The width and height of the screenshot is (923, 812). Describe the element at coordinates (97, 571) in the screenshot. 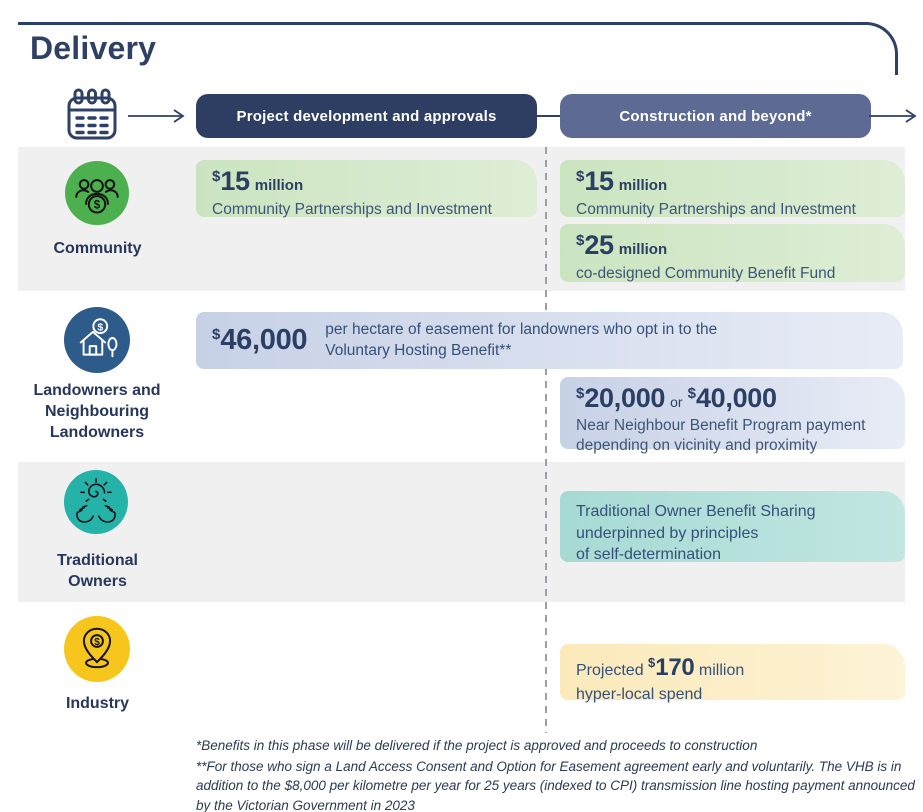

I see `traditional-row-label: Traditional Owners` at that location.